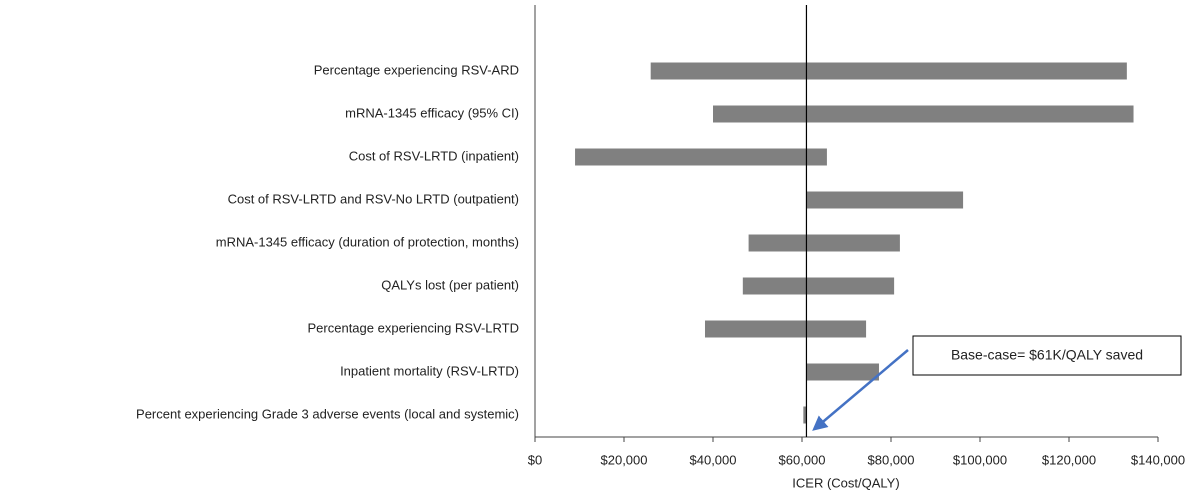  Describe the element at coordinates (416, 69) in the screenshot. I see `category-label: Percentage experiencing RSV-ARD` at that location.